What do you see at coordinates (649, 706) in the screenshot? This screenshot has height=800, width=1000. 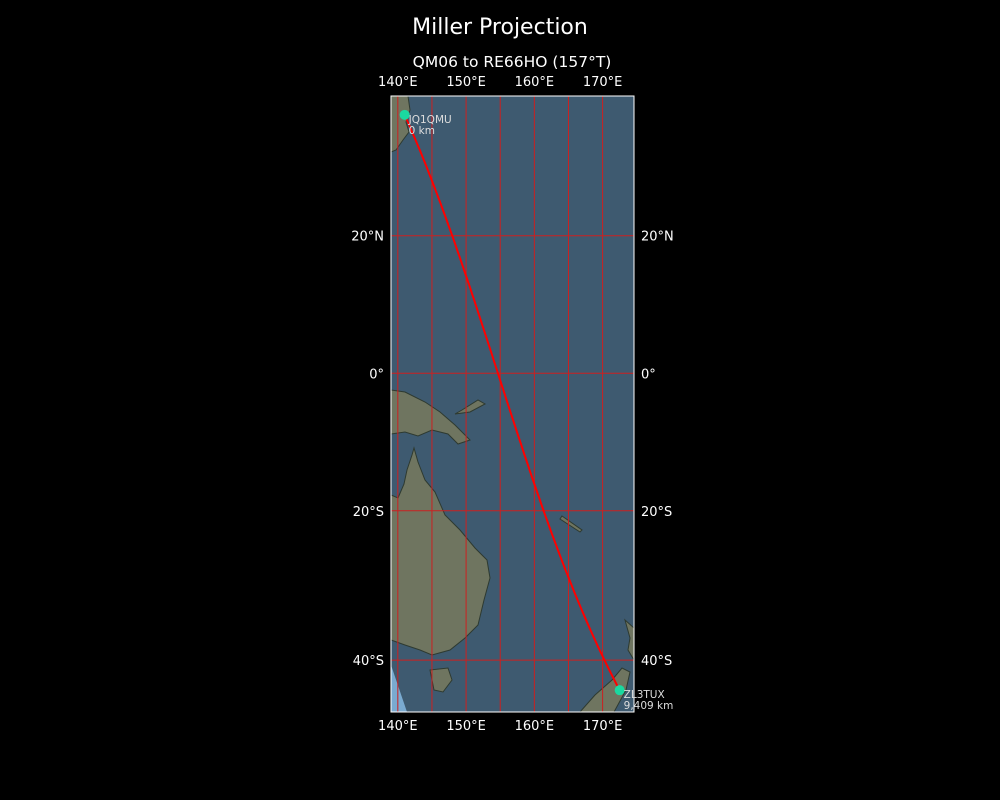 I see `station-distance: 9,409 km` at bounding box center [649, 706].